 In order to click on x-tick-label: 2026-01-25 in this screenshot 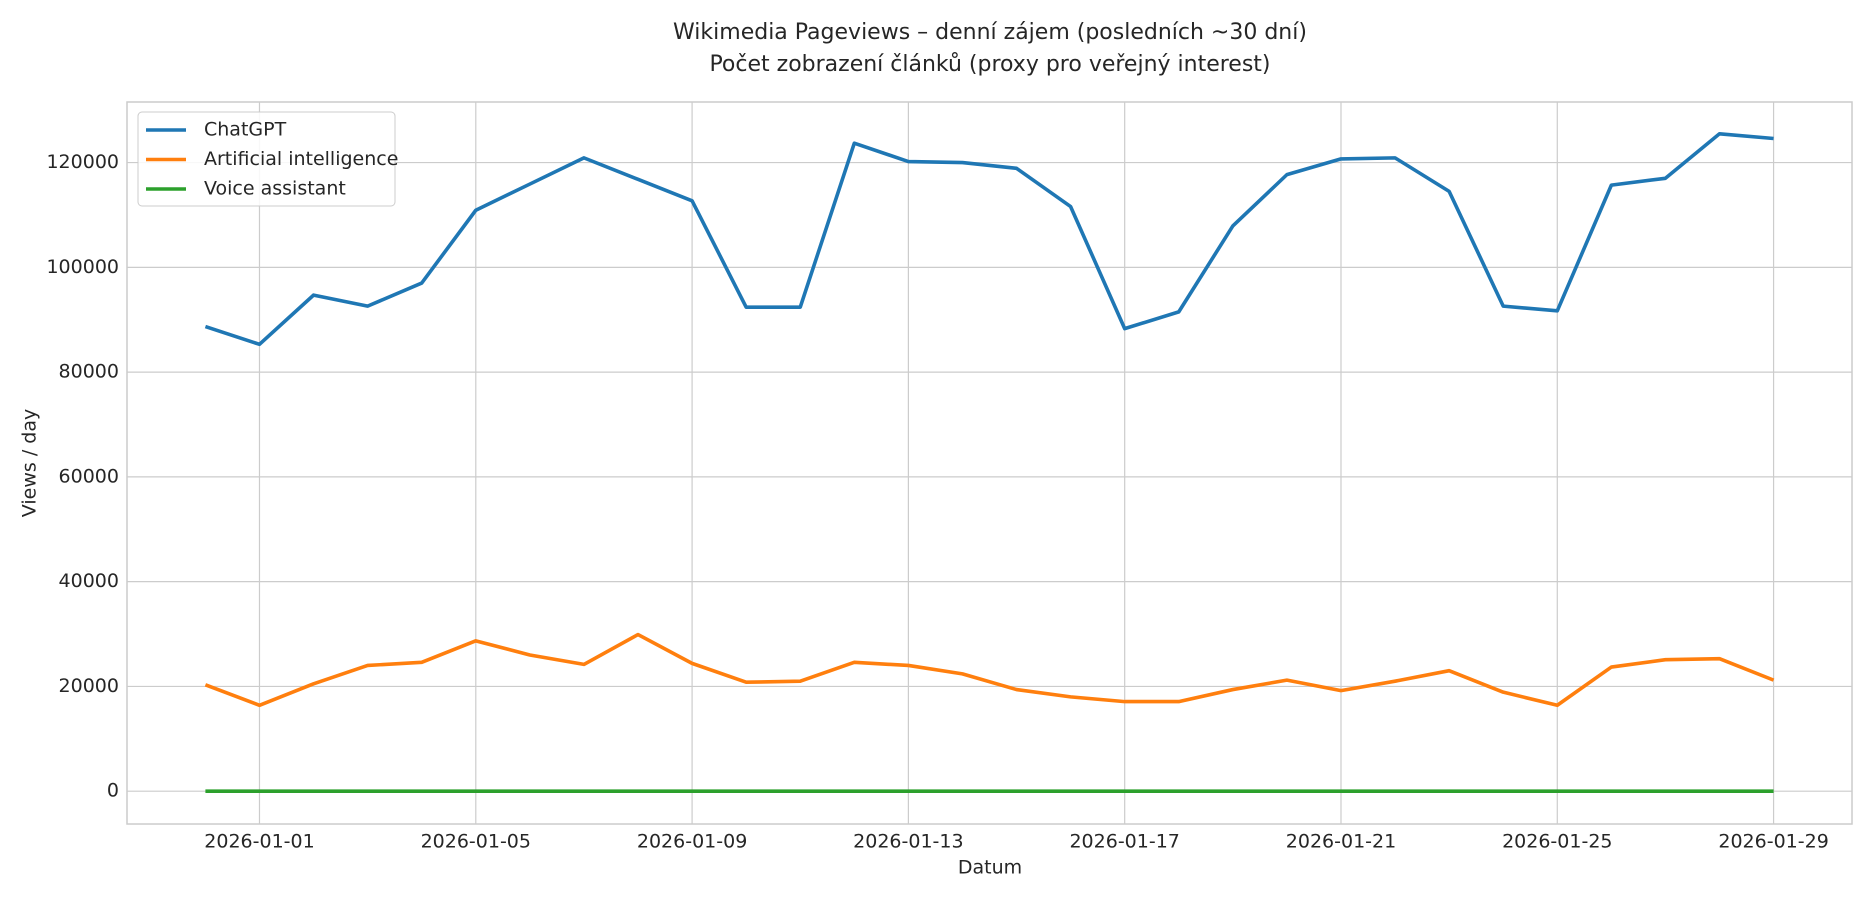, I will do `click(1557, 842)`.